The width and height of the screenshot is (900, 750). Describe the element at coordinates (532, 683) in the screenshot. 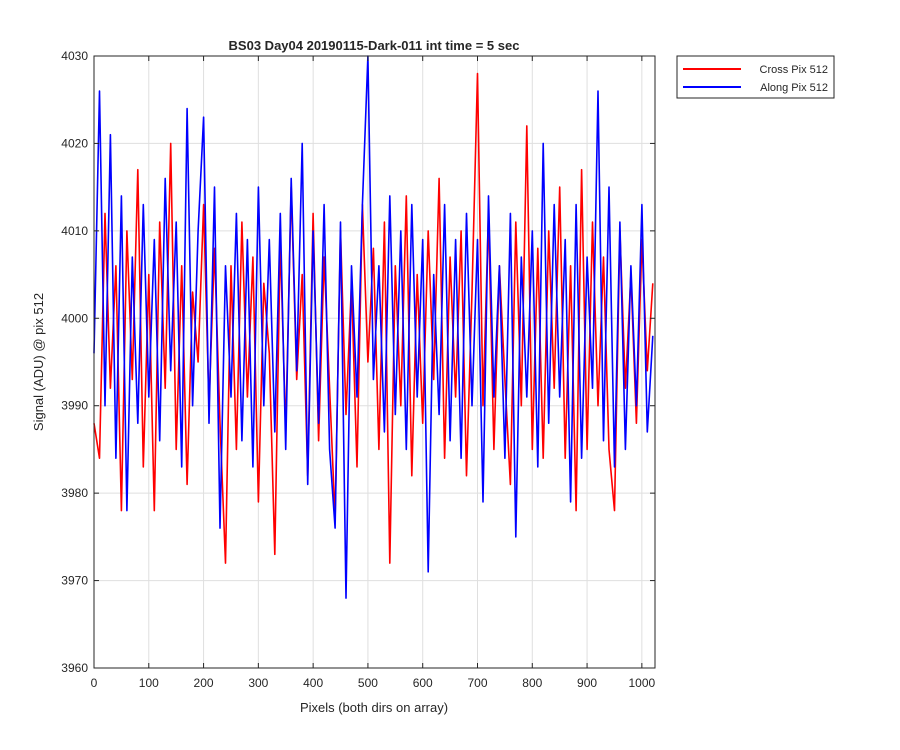

I see `x-tick-label: 800` at that location.